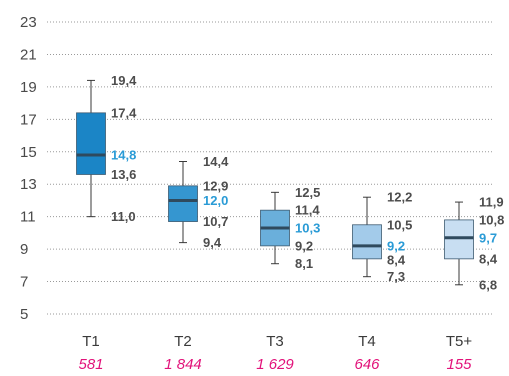 The image size is (509, 376). What do you see at coordinates (304, 263) in the screenshot?
I see `value-label-min: 8,1` at bounding box center [304, 263].